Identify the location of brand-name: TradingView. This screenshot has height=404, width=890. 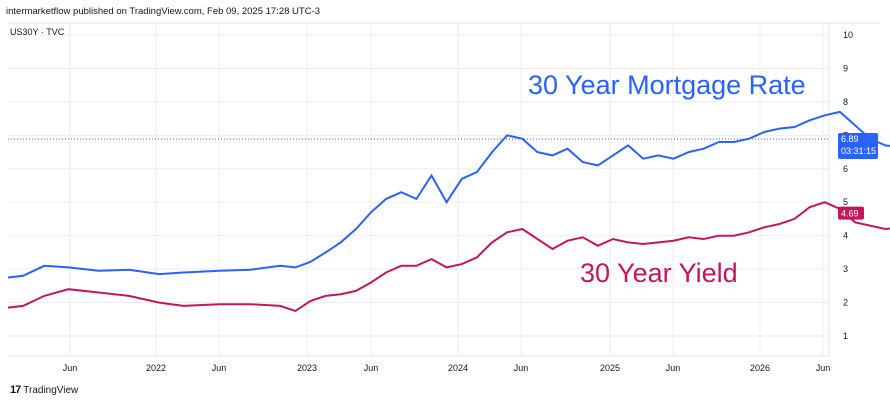
(51, 390).